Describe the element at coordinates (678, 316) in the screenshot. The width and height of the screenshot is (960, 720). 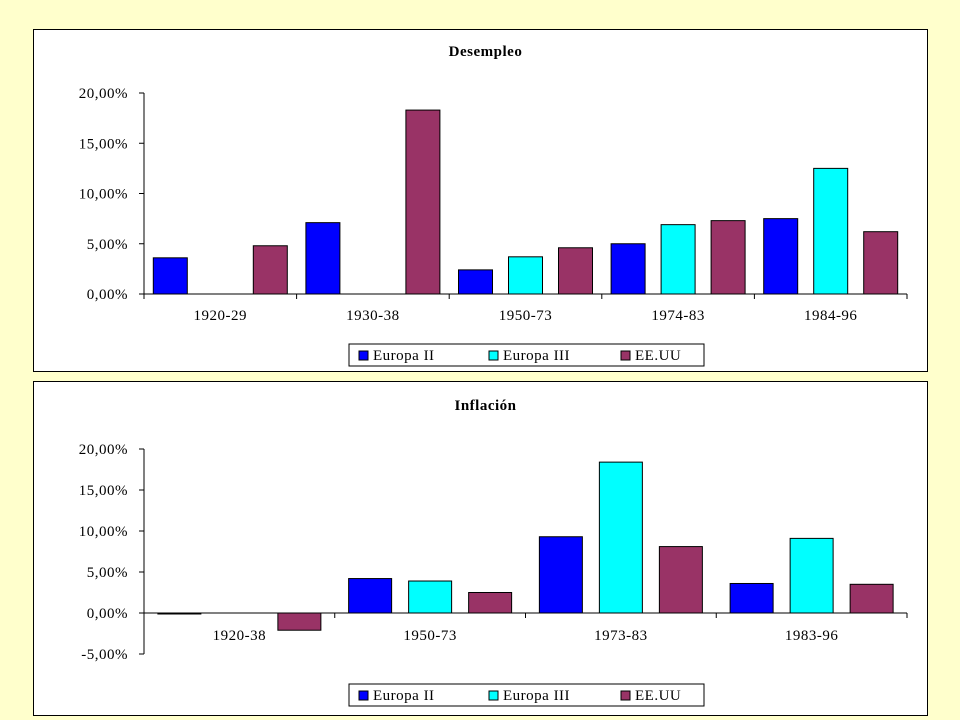
I see `x-category-label: 1974-83` at that location.